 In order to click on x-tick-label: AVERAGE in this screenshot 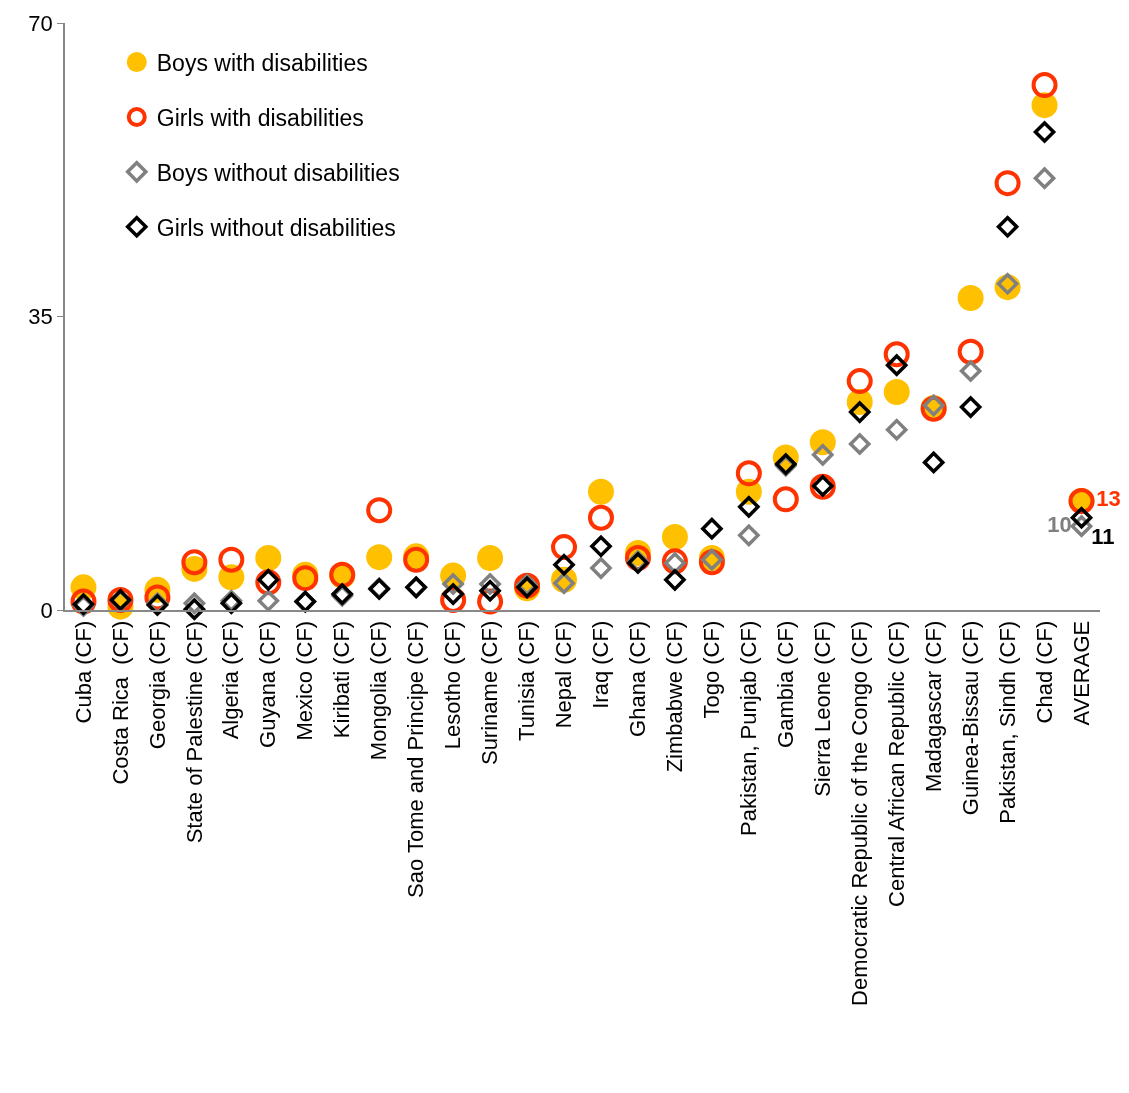, I will do `click(1081, 673)`.